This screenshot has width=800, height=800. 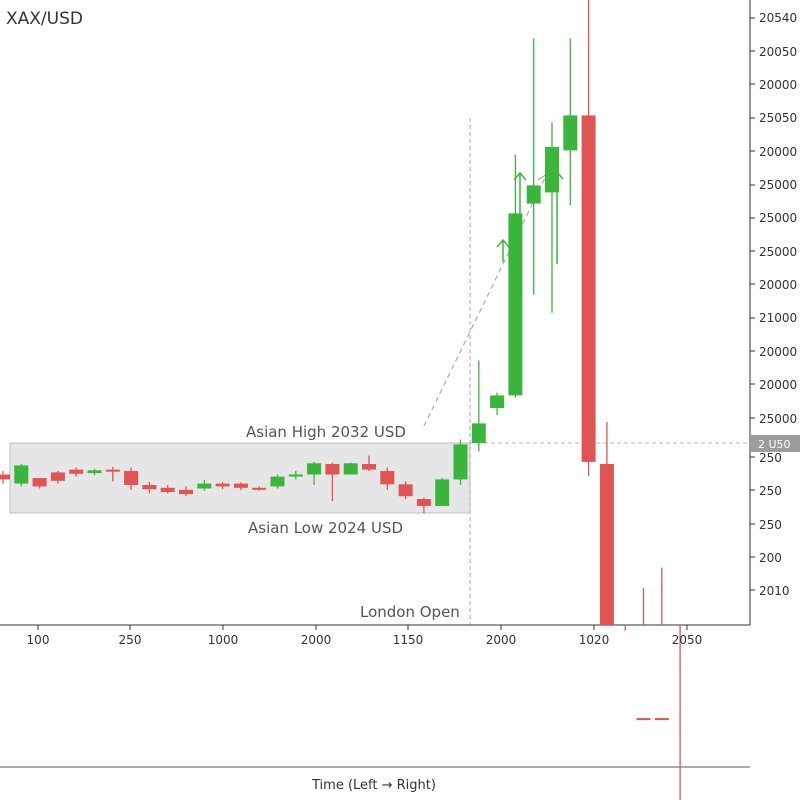 I want to click on asian-high-label: Asian High 2032 USD, so click(x=326, y=432).